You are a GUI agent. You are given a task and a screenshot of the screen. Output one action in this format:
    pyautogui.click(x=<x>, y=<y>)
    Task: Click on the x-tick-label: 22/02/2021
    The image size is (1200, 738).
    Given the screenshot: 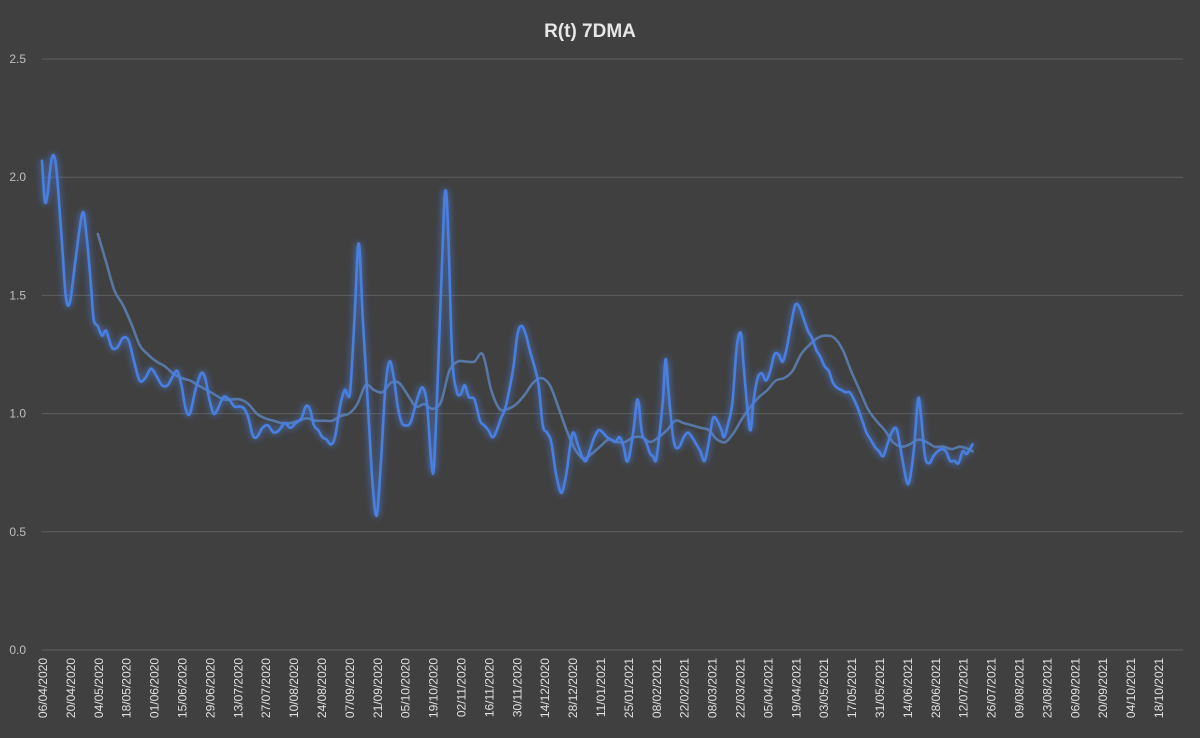 What is the action you would take?
    pyautogui.click(x=685, y=688)
    